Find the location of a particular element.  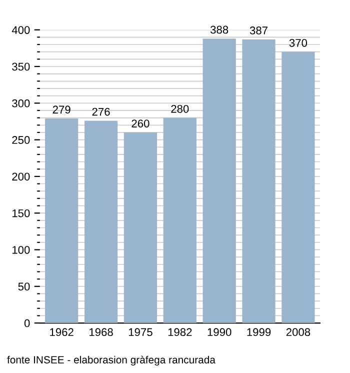

x-tick-label: 1968 is located at coordinates (101, 332).